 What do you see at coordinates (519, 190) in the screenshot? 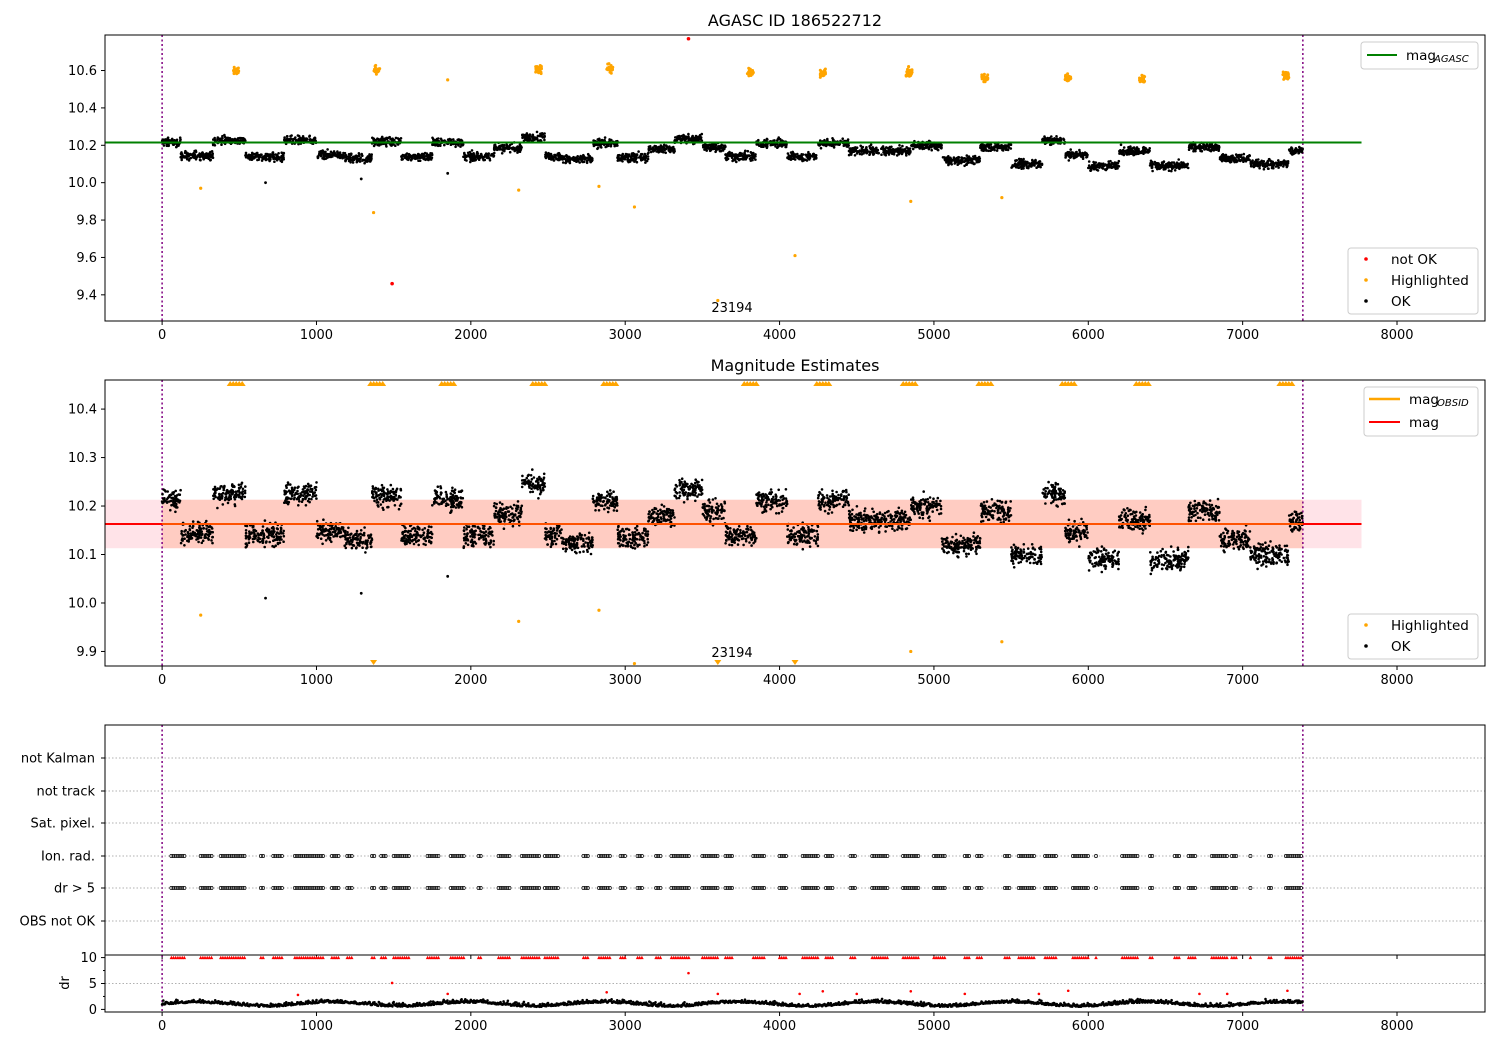
I see `highlighted-outlier-point` at bounding box center [519, 190].